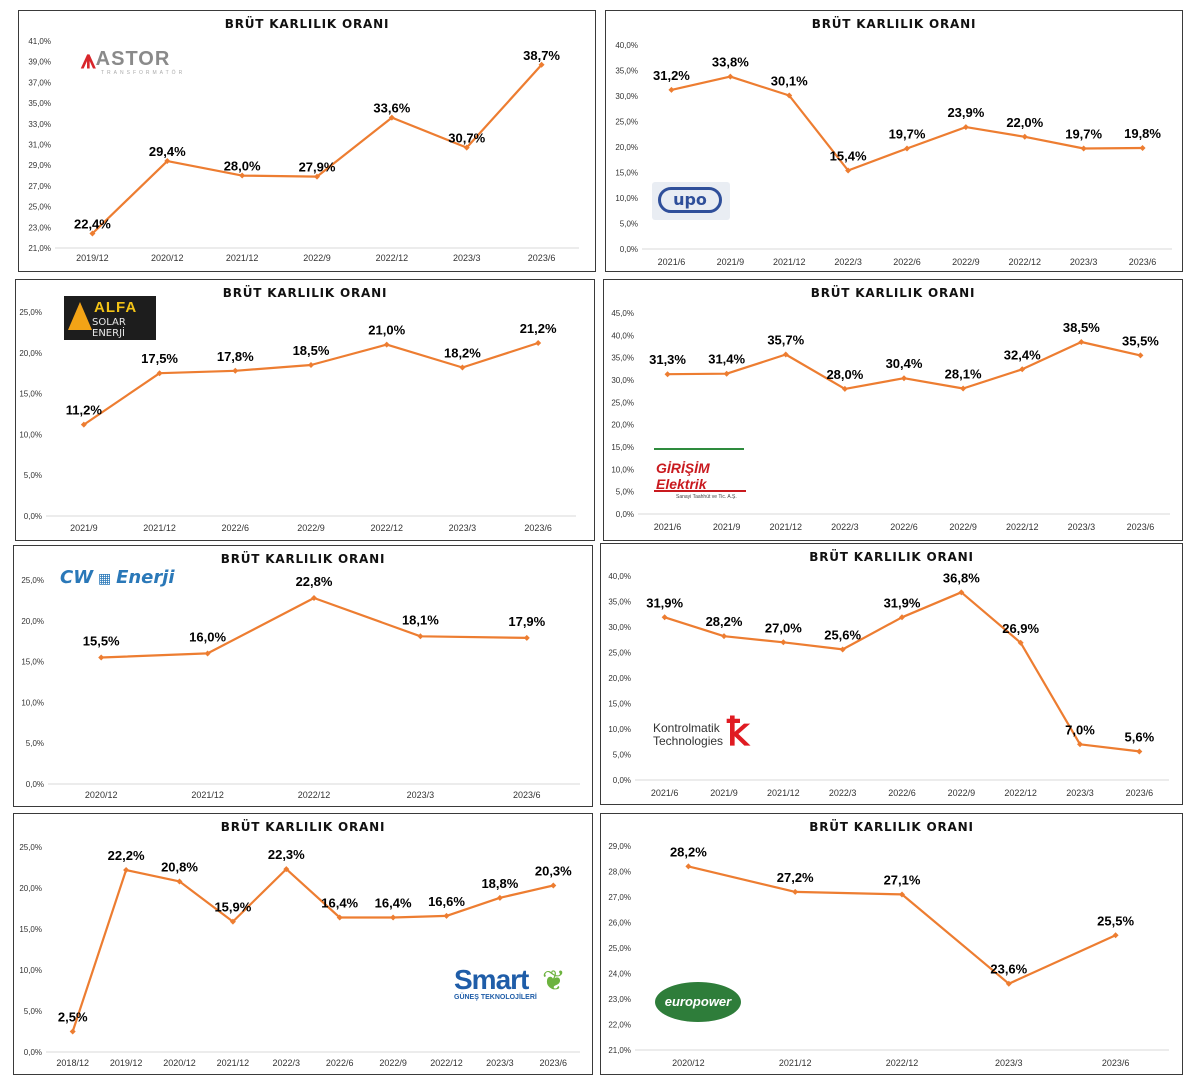 The height and width of the screenshot is (1086, 1200). Describe the element at coordinates (785, 340) in the screenshot. I see `data-label: 35,7%` at that location.